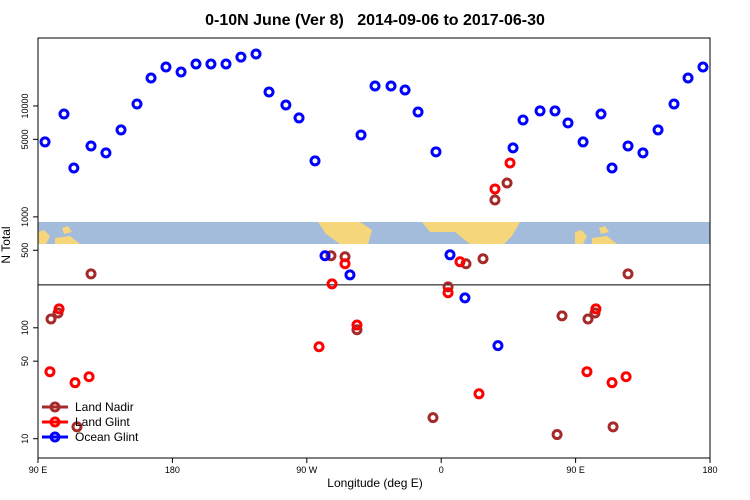 The width and height of the screenshot is (750, 500). Describe the element at coordinates (25, 105) in the screenshot. I see `y-tick-label: 10000` at that location.